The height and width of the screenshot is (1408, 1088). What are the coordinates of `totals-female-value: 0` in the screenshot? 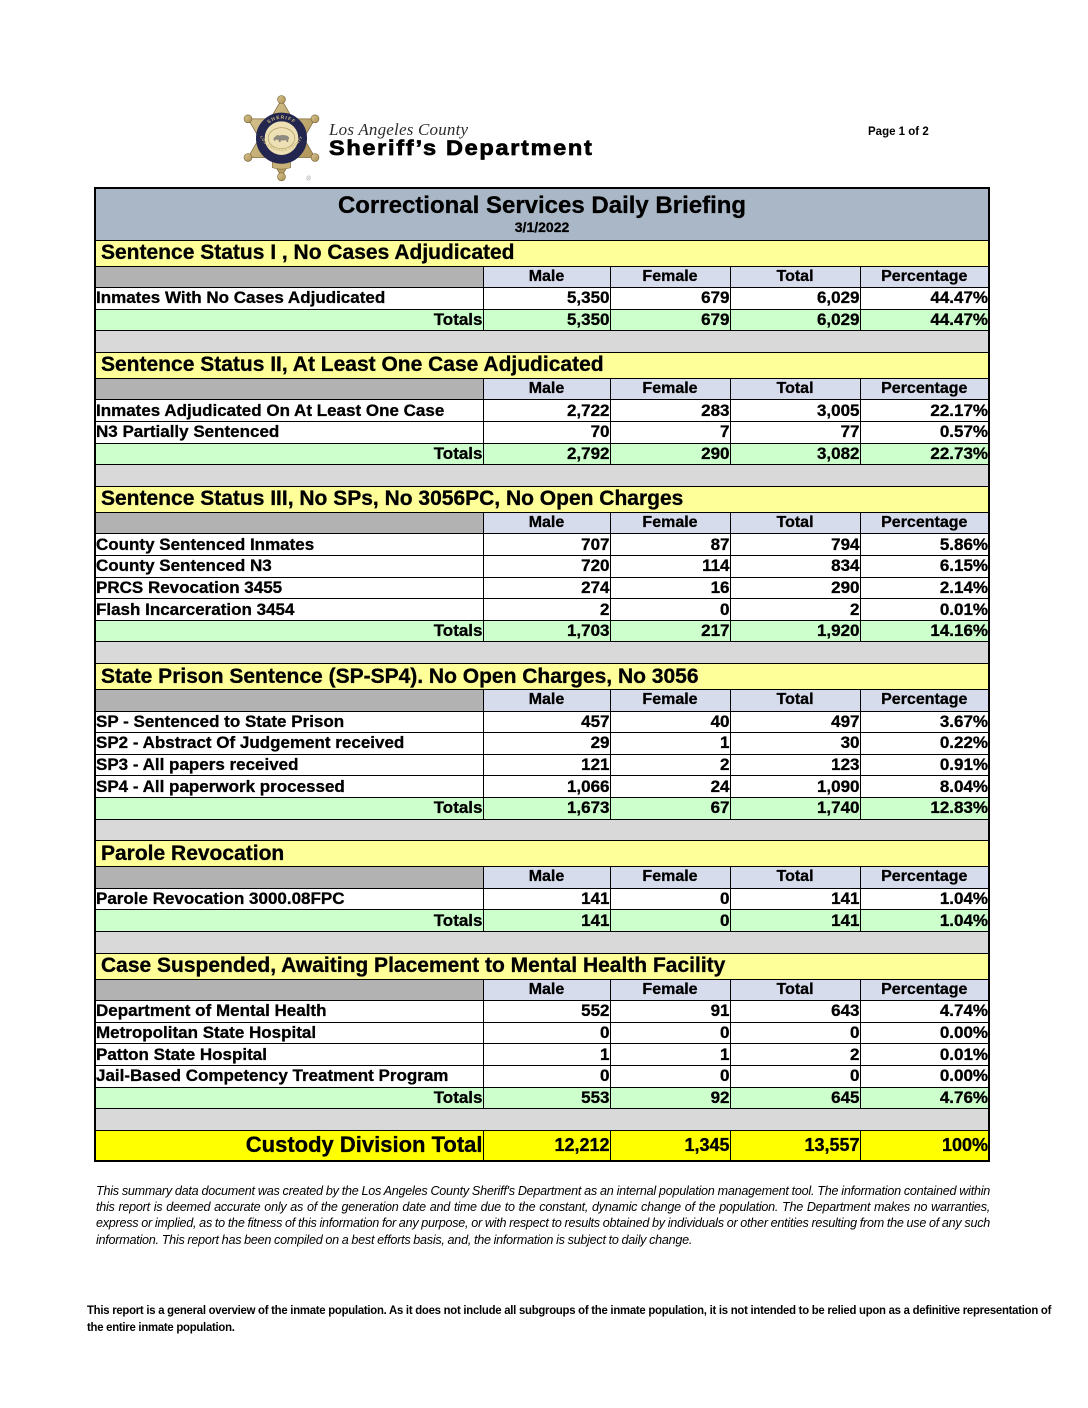 It's located at (670, 920).